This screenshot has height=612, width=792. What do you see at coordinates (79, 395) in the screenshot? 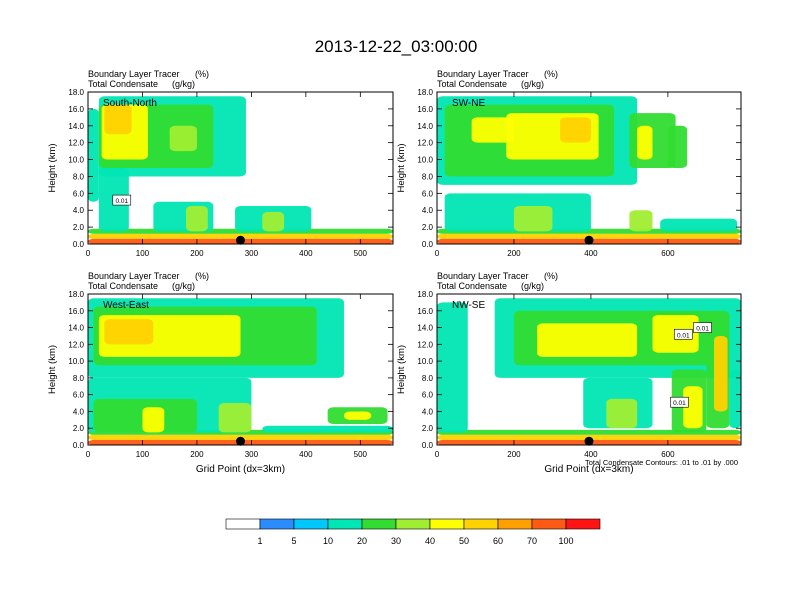
I see `y-tick-label: 6.0` at bounding box center [79, 395].